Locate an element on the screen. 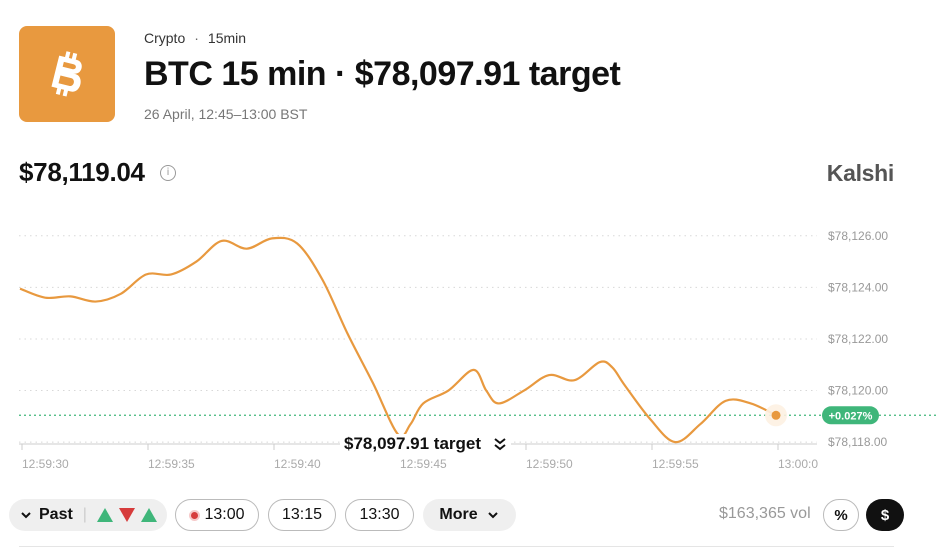 The height and width of the screenshot is (552, 936). time-label: 13:15 is located at coordinates (302, 514).